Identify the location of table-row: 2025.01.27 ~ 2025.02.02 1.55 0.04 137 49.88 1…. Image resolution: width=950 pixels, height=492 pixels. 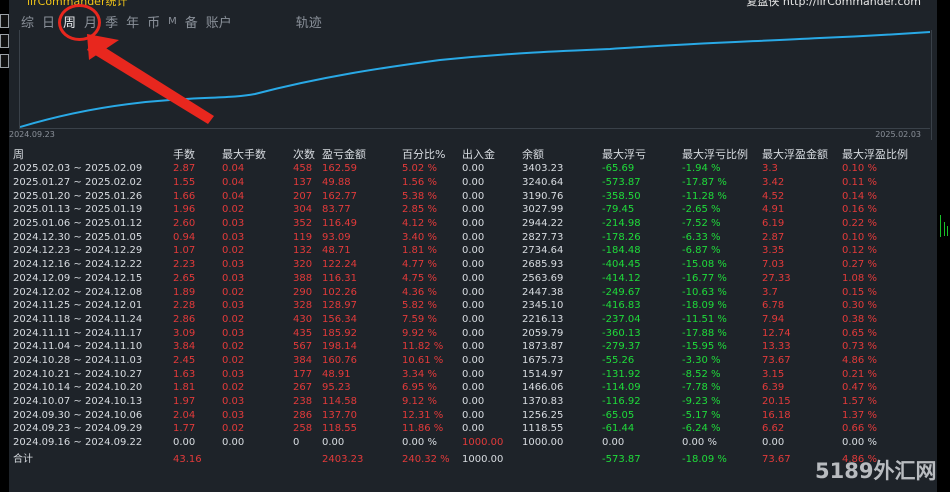
(467, 183).